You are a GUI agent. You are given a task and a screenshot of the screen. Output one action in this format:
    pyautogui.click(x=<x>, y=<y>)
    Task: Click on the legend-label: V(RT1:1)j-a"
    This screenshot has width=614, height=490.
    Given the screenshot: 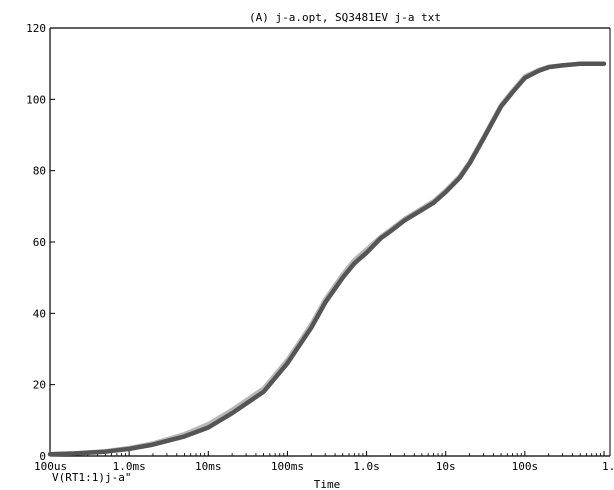 What is the action you would take?
    pyautogui.click(x=91, y=477)
    